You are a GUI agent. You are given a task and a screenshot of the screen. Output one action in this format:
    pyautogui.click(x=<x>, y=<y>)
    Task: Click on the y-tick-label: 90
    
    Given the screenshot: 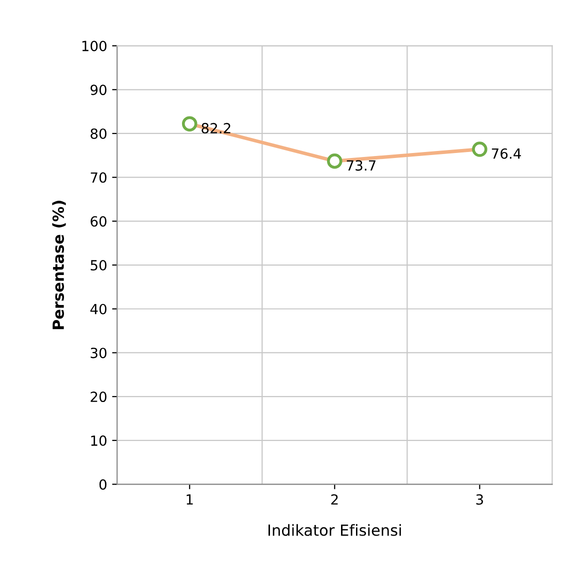 What is the action you would take?
    pyautogui.click(x=98, y=90)
    